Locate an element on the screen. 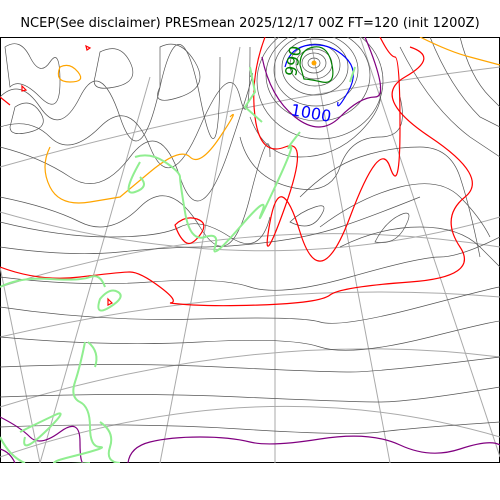 This screenshot has width=500, height=500. green-contours is located at coordinates (316, 64).